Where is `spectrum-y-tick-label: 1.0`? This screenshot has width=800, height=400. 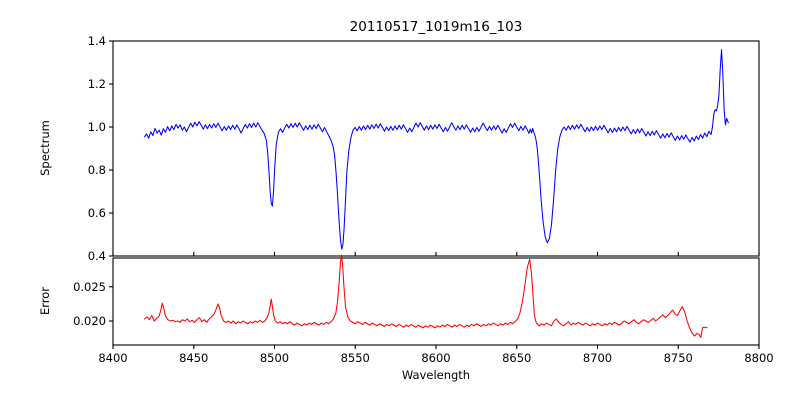
spectrum-y-tick-label: 1.0 is located at coordinates (97, 127).